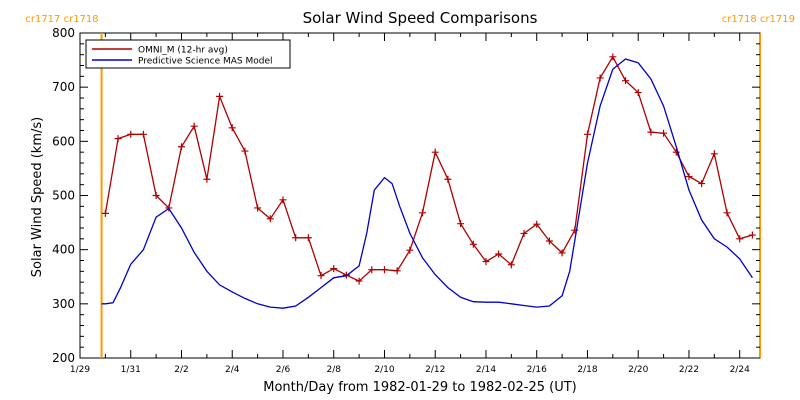 The width and height of the screenshot is (800, 400). I want to click on rotation-label: cr1718 cr1719, so click(758, 19).